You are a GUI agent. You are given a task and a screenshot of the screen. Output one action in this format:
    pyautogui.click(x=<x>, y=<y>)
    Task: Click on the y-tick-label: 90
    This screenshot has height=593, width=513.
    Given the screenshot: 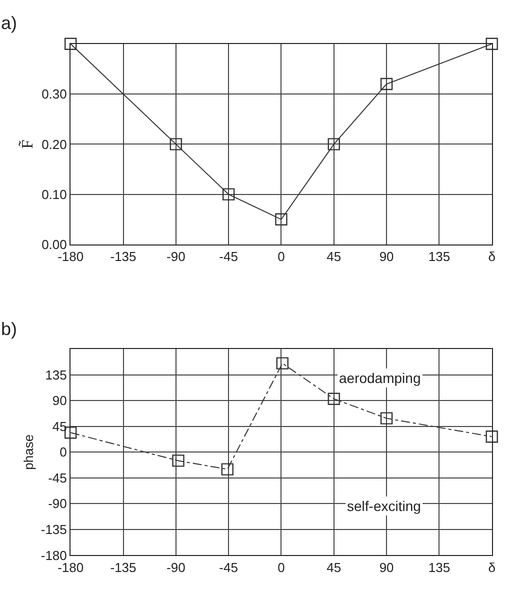 What is the action you would take?
    pyautogui.click(x=59, y=400)
    